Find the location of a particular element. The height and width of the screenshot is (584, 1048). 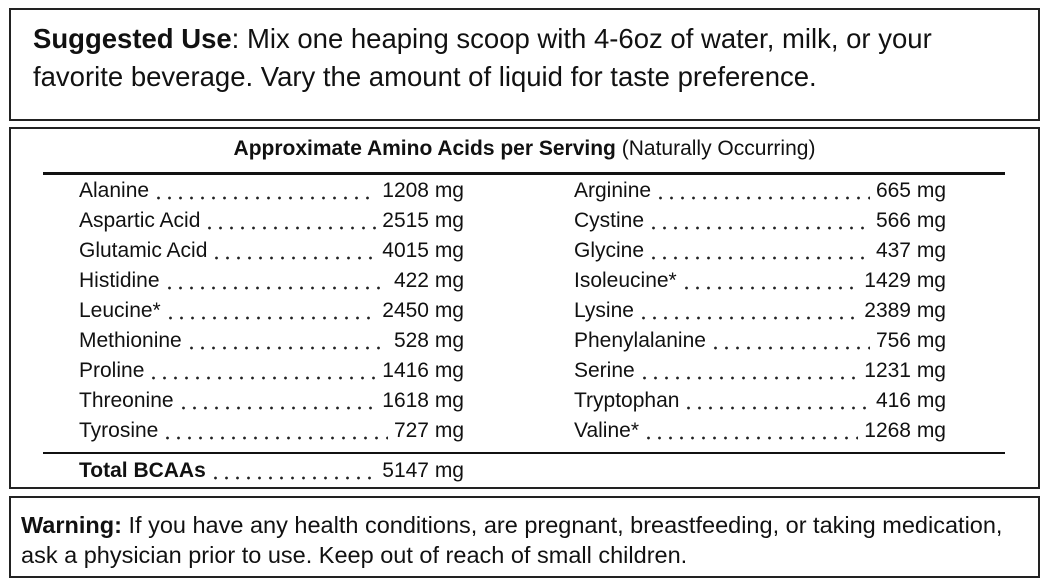

amino-amount: 437 mg is located at coordinates (910, 250).